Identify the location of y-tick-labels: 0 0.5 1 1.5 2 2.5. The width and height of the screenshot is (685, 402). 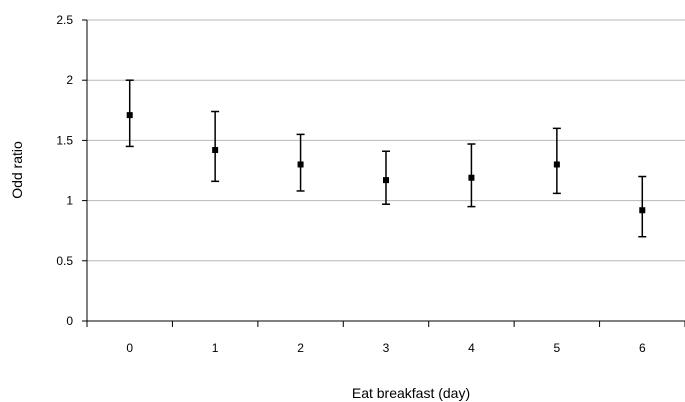
(71, 170).